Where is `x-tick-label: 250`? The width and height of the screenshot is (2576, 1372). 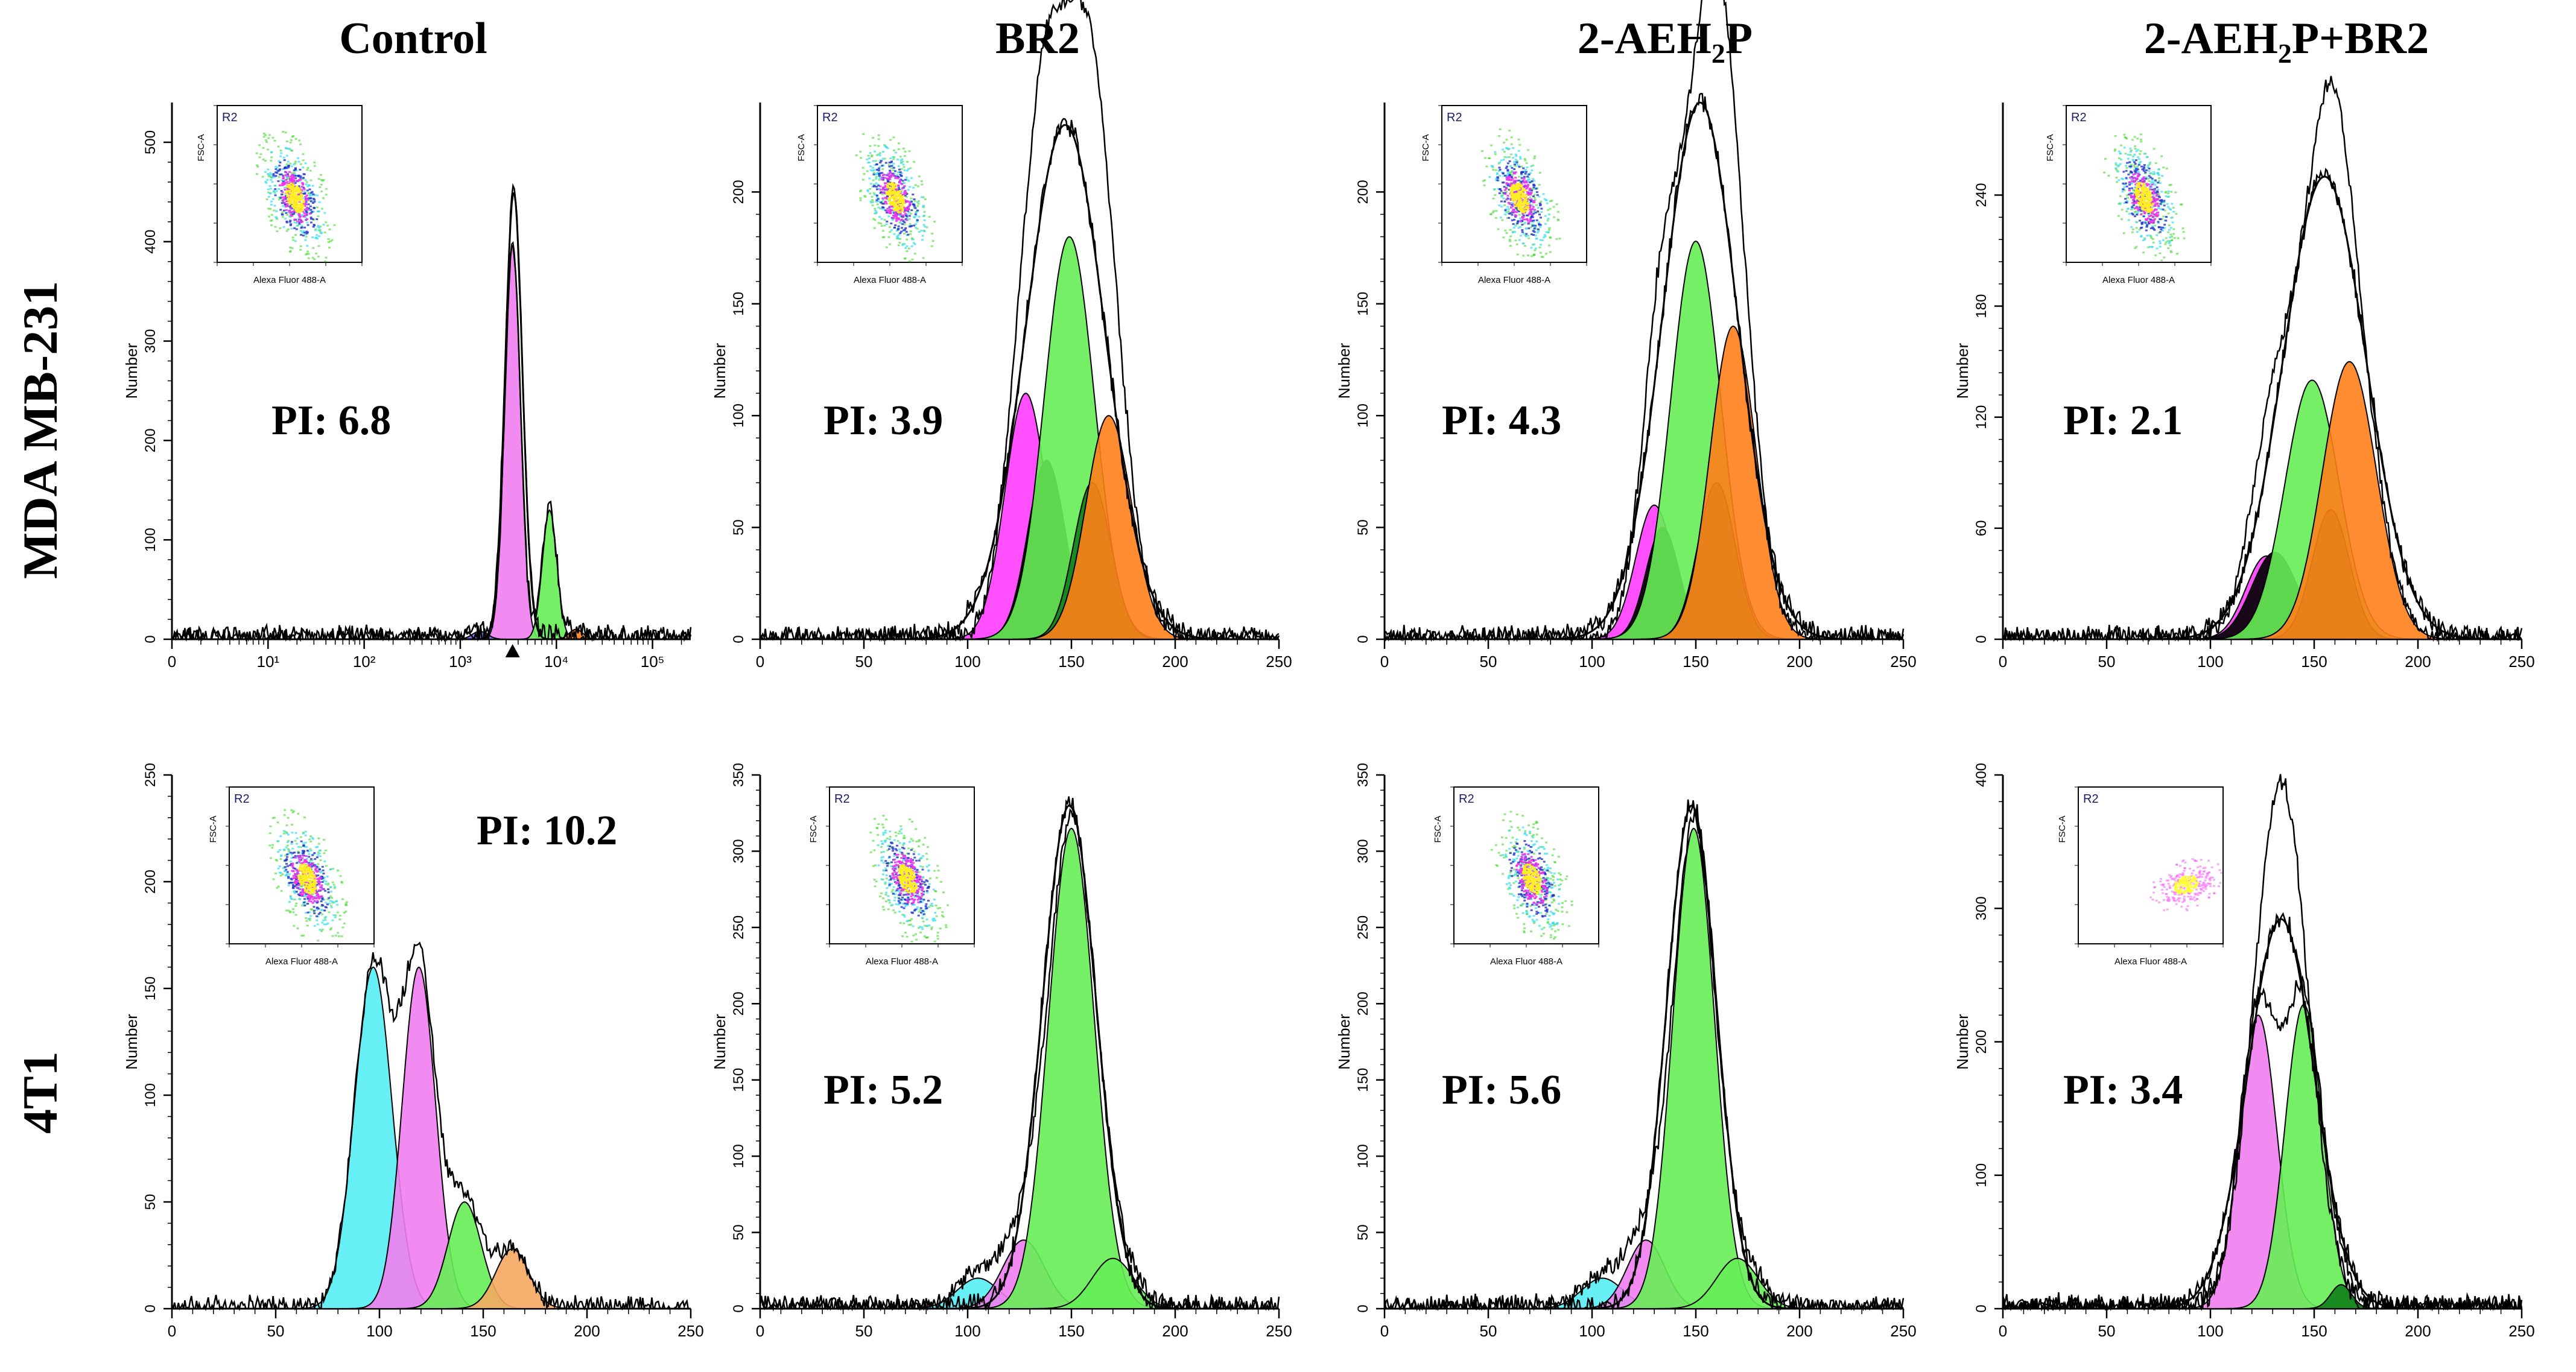
x-tick-label: 250 is located at coordinates (1279, 662).